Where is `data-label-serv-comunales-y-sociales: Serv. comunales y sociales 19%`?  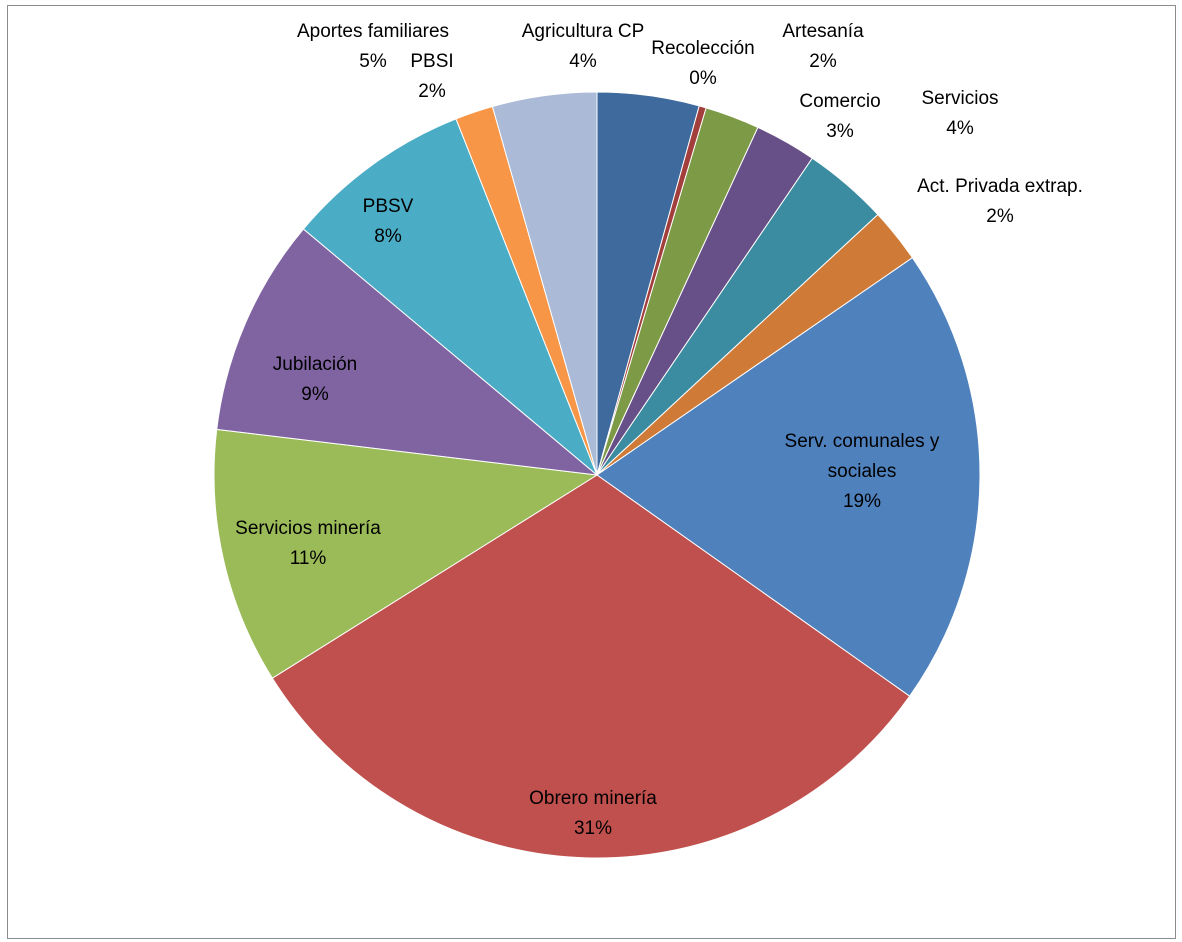
data-label-serv-comunales-y-sociales: Serv. comunales y sociales 19% is located at coordinates (862, 471).